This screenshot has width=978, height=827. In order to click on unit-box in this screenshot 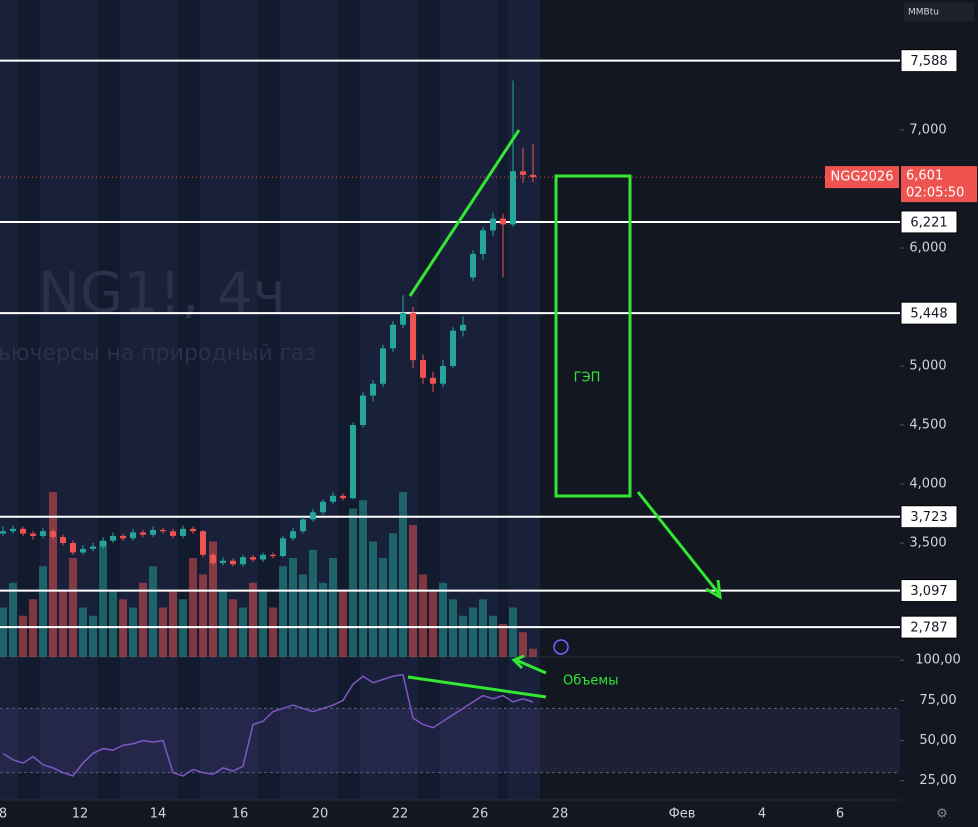, I will do `click(939, 12)`.